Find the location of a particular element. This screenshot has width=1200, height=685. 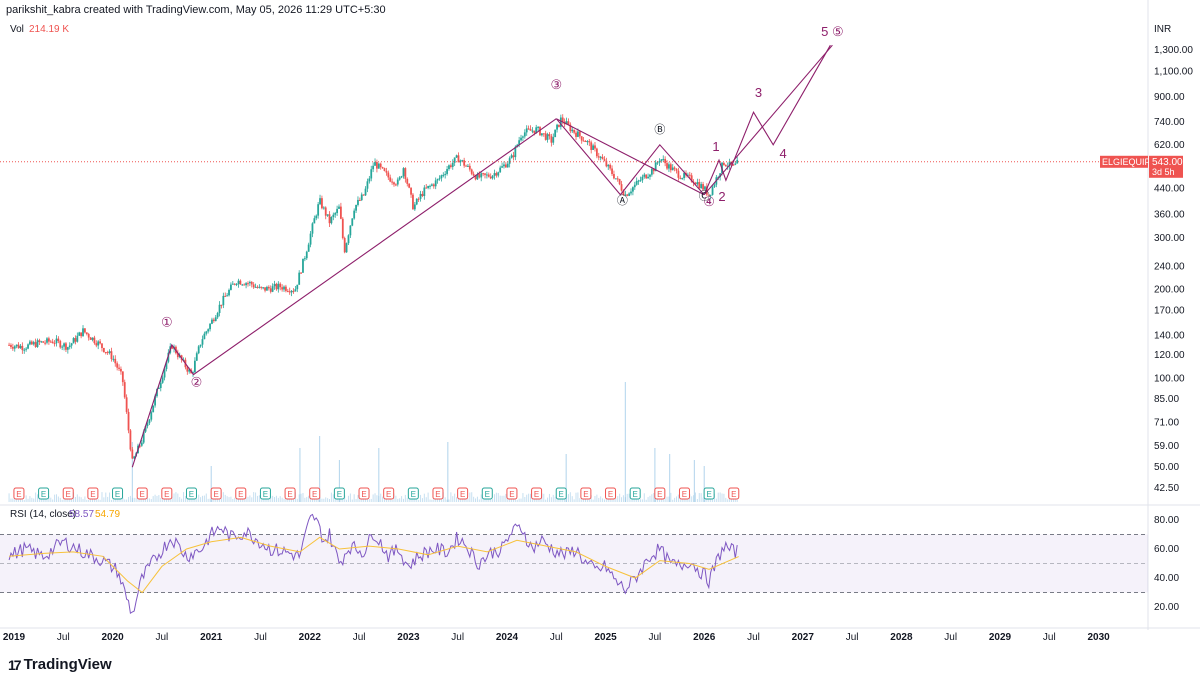

earnings-marker-box is located at coordinates (611, 493).